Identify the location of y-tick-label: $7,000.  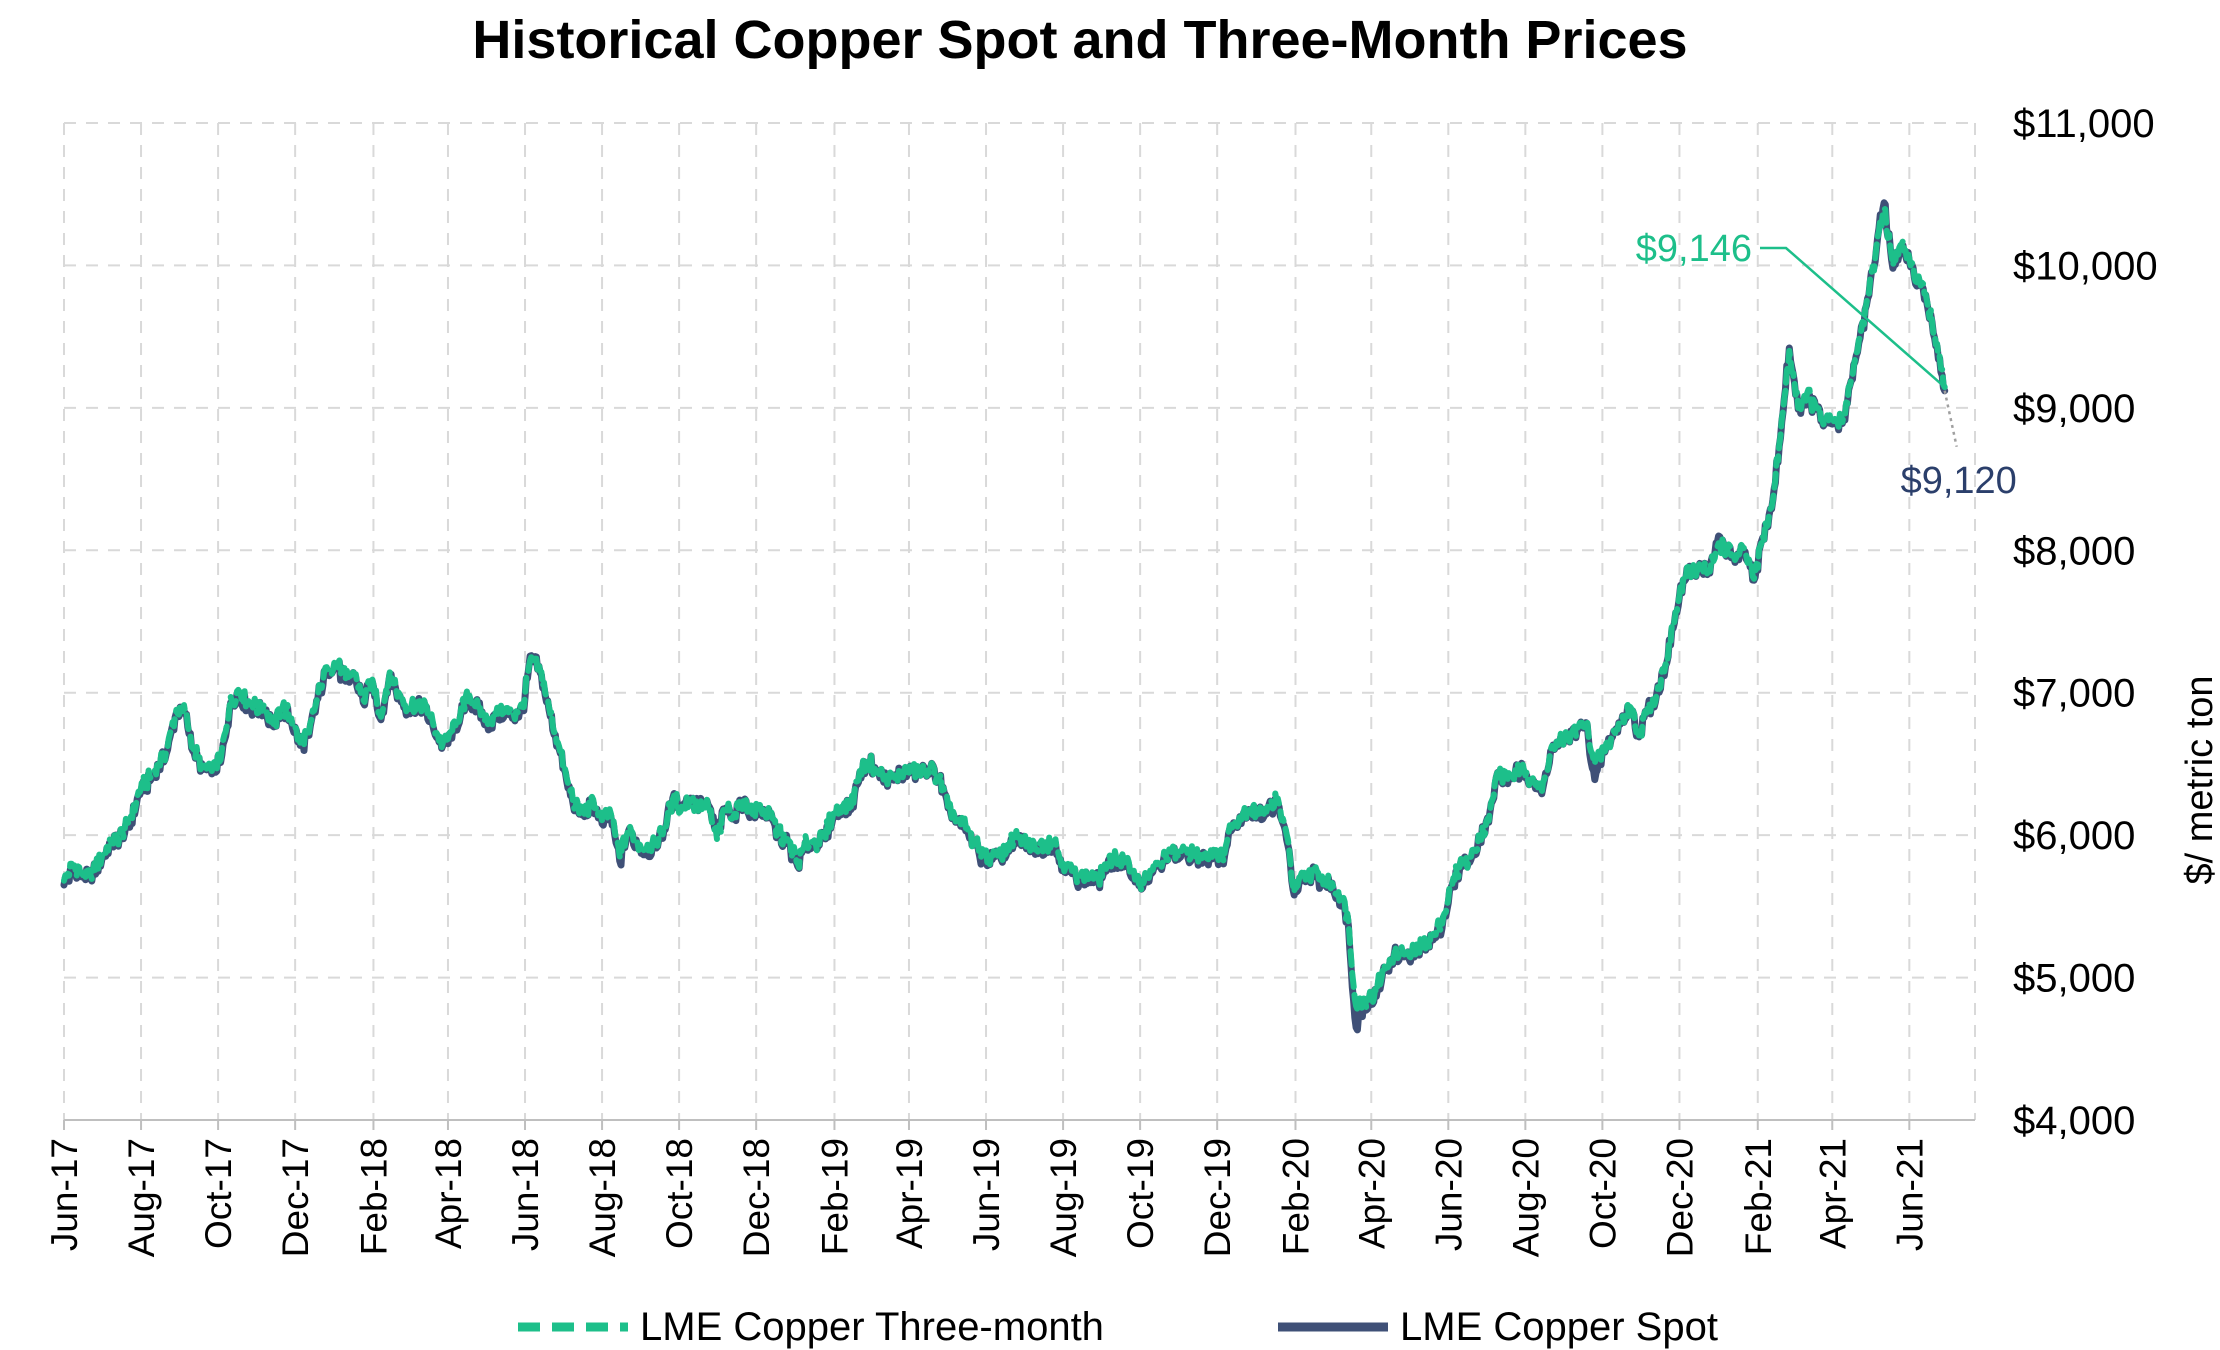
(2074, 694).